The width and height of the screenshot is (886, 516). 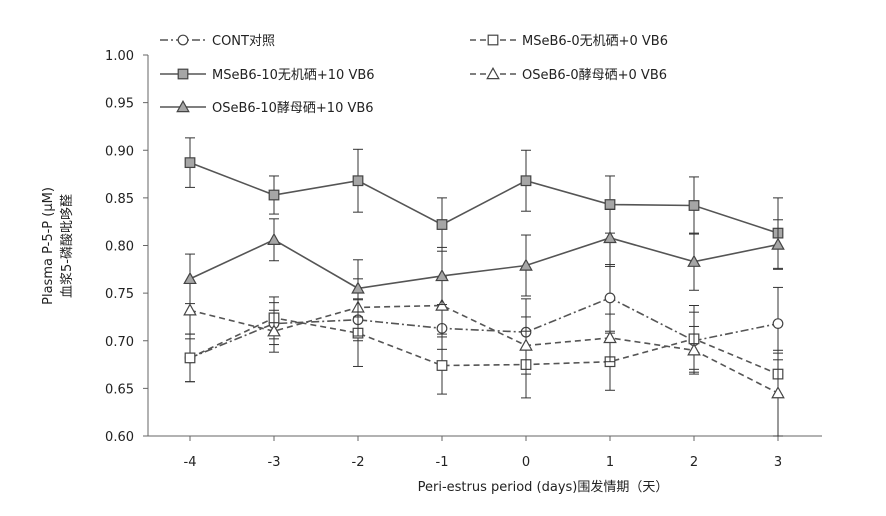 I want to click on y-tick-label: 0.60, so click(x=119, y=437).